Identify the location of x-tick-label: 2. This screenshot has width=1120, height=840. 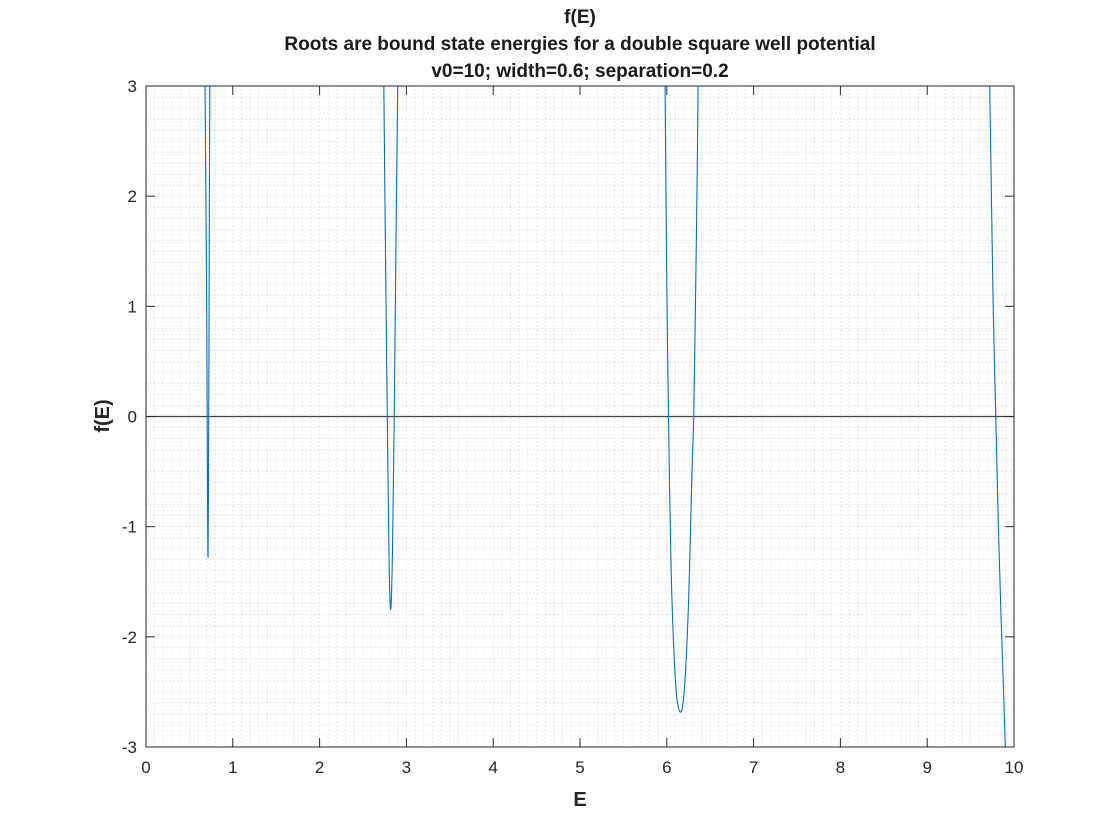
(319, 767).